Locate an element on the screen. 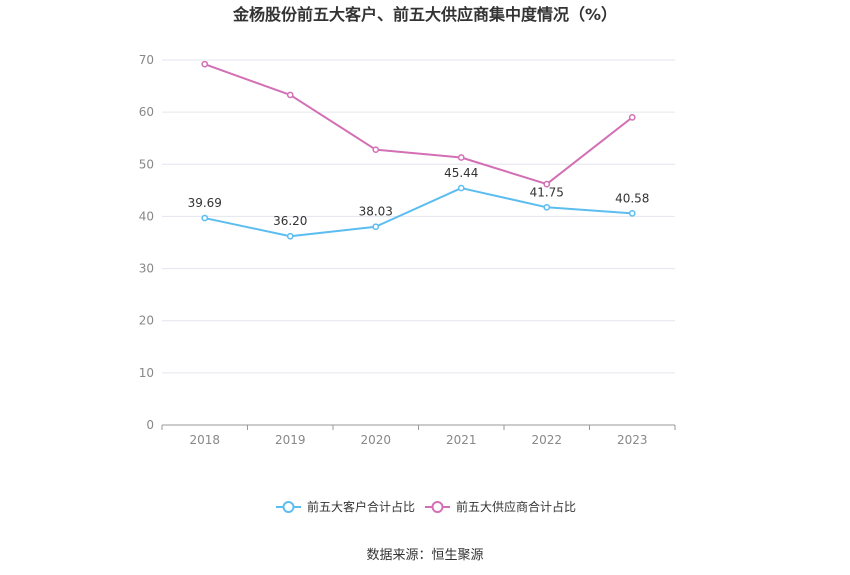 This screenshot has width=850, height=575. legend-item-1: 前五大客户合计占比 is located at coordinates (345, 506).